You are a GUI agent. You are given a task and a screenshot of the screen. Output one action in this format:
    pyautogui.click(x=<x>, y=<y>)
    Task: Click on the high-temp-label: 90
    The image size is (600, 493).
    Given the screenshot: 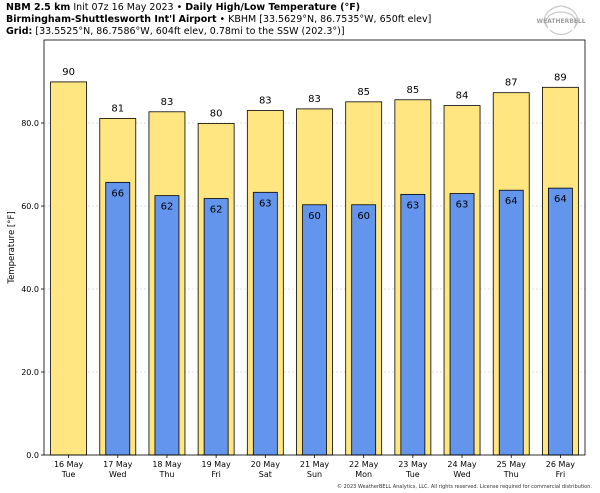 What is the action you would take?
    pyautogui.click(x=68, y=72)
    